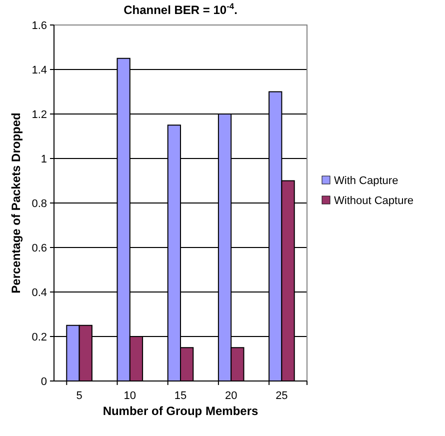  What do you see at coordinates (39, 26) in the screenshot?
I see `y-tick-label: 1.6` at bounding box center [39, 26].